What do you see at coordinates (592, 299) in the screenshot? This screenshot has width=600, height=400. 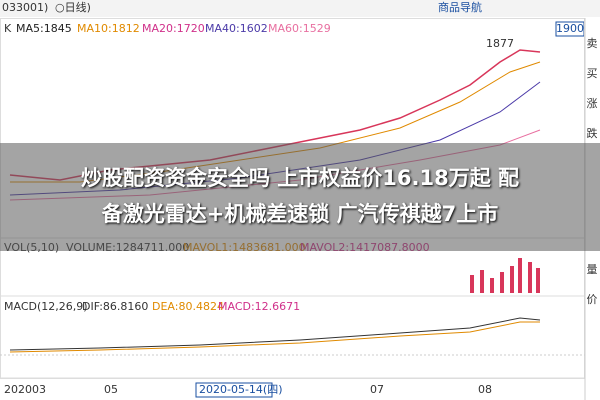 I see `side-label: 价` at bounding box center [592, 299].